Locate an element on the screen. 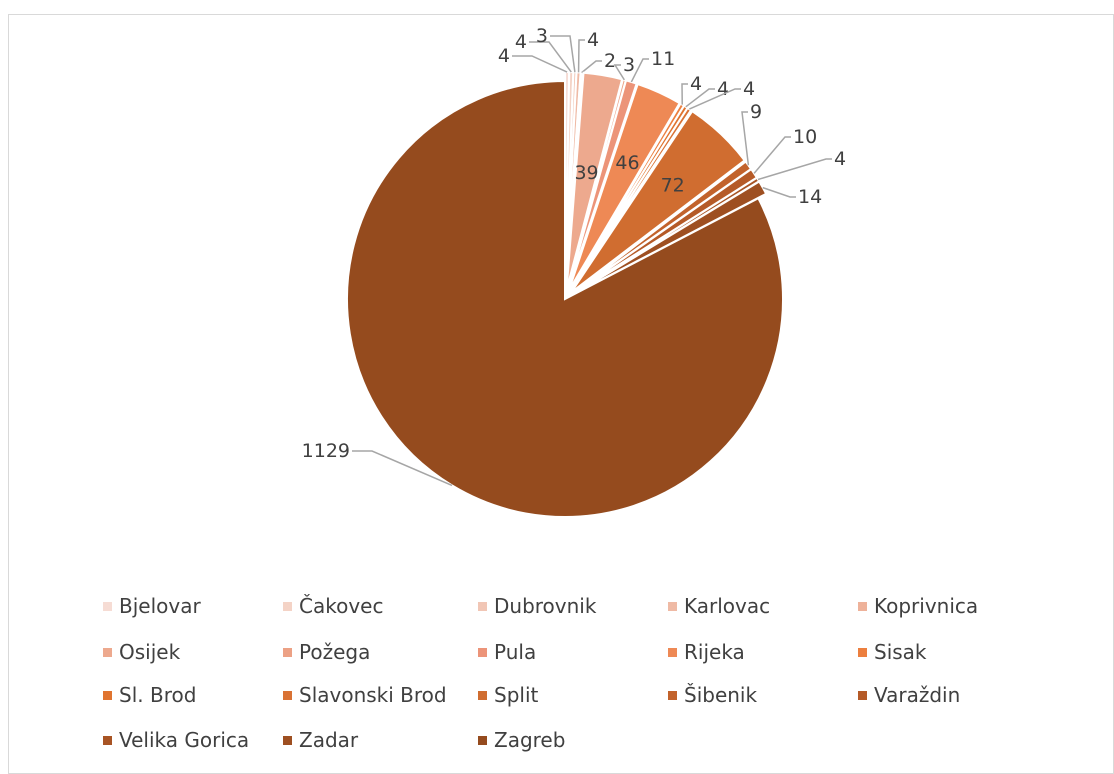  data-label: 14 is located at coordinates (810, 197).